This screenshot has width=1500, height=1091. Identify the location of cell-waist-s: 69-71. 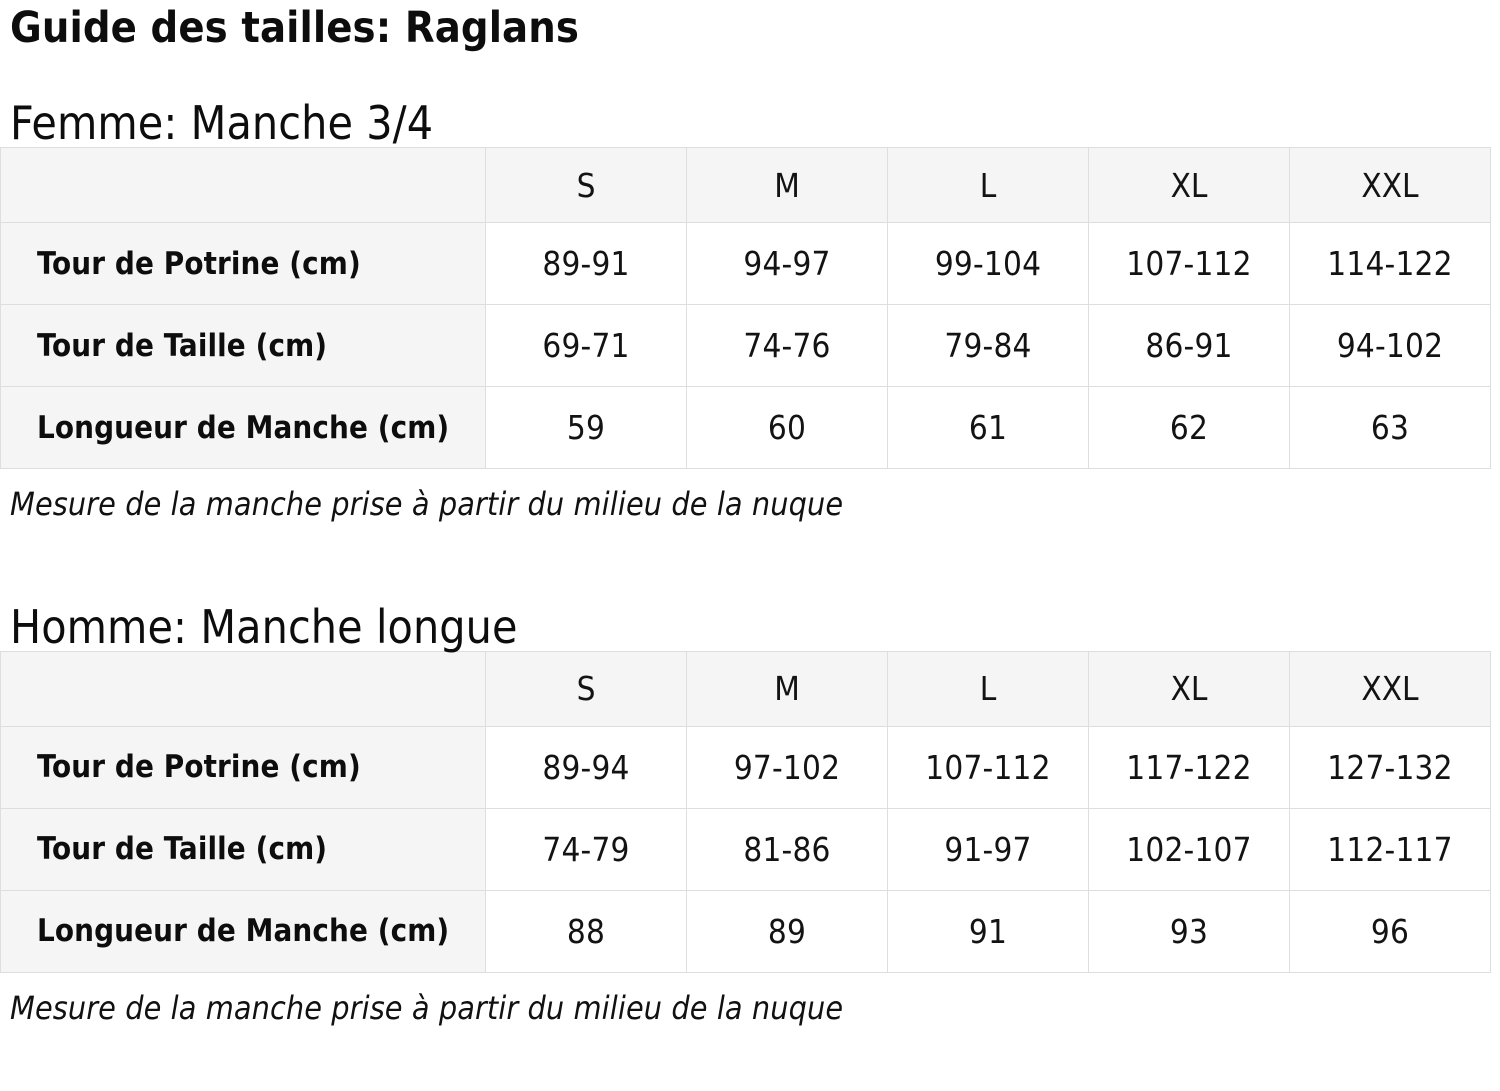
(586, 346).